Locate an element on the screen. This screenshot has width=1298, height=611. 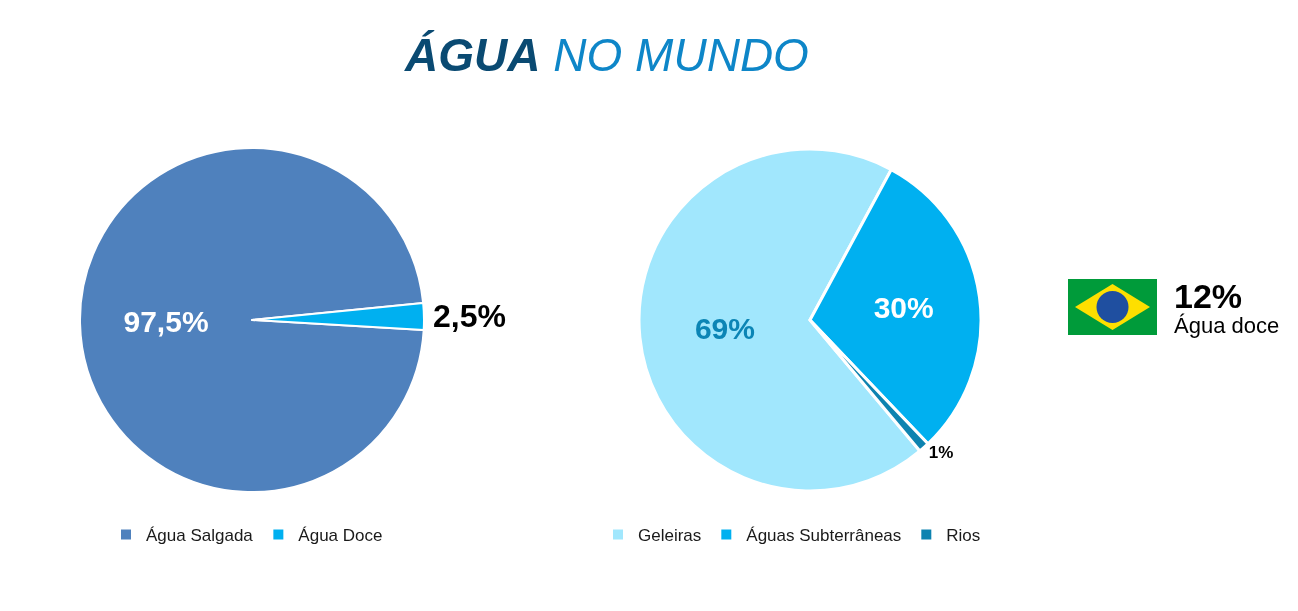
data-label: 69% is located at coordinates (724, 329).